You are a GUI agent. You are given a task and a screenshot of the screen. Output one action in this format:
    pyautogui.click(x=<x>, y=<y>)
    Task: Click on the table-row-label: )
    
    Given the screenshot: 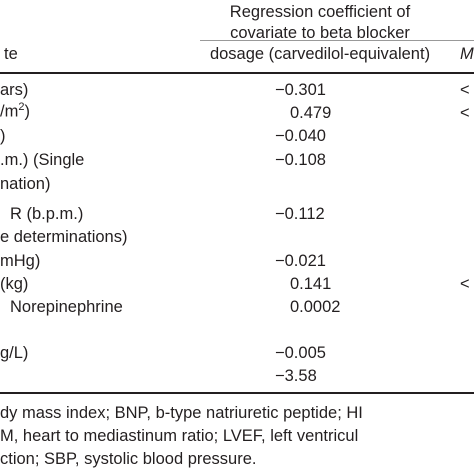 What is the action you would take?
    pyautogui.click(x=3, y=136)
    